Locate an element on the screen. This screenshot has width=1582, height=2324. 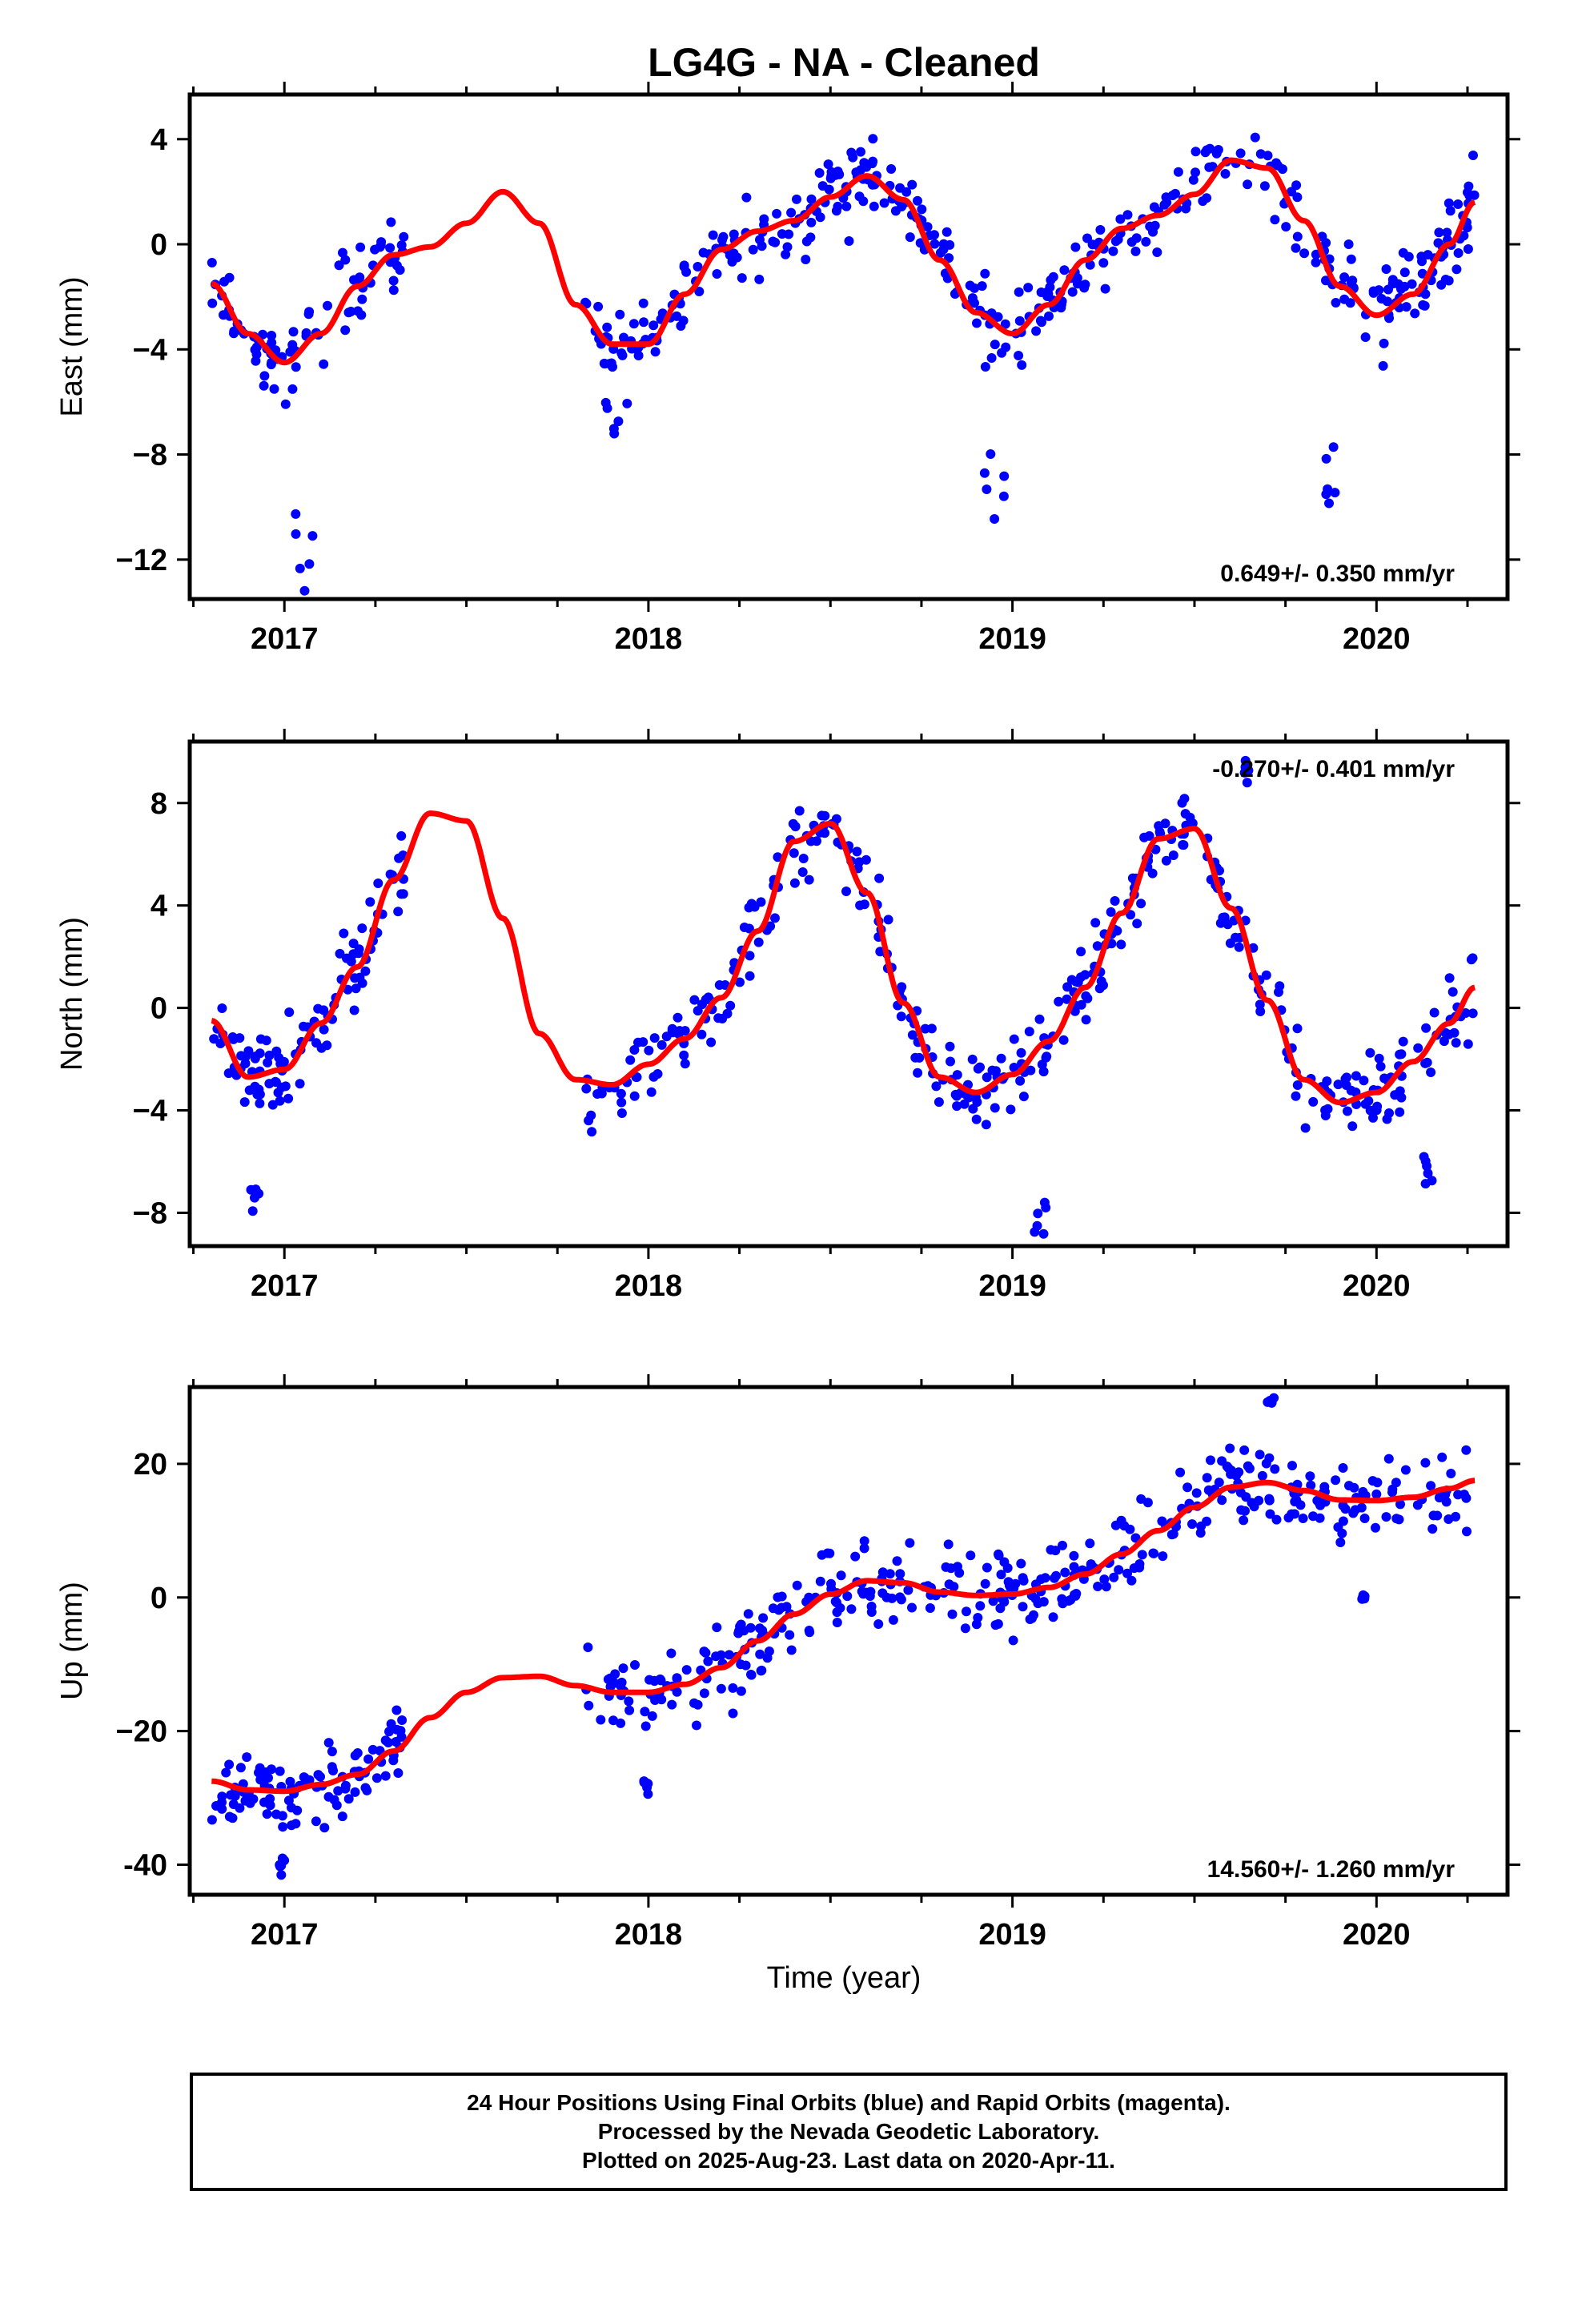
x-tick-label: 2017 is located at coordinates (285, 1935).